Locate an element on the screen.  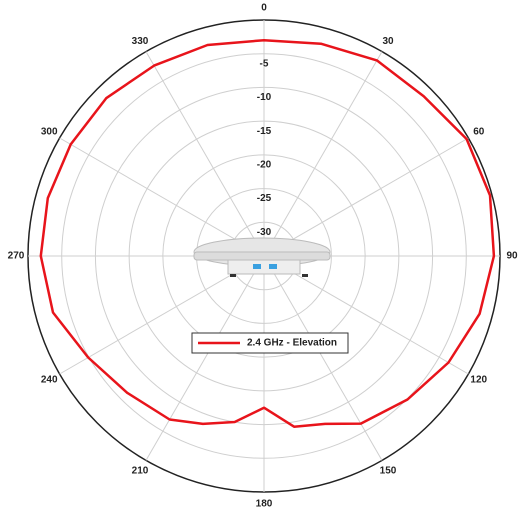
legend-label: 2.4 GHz - Elevation is located at coordinates (292, 343).